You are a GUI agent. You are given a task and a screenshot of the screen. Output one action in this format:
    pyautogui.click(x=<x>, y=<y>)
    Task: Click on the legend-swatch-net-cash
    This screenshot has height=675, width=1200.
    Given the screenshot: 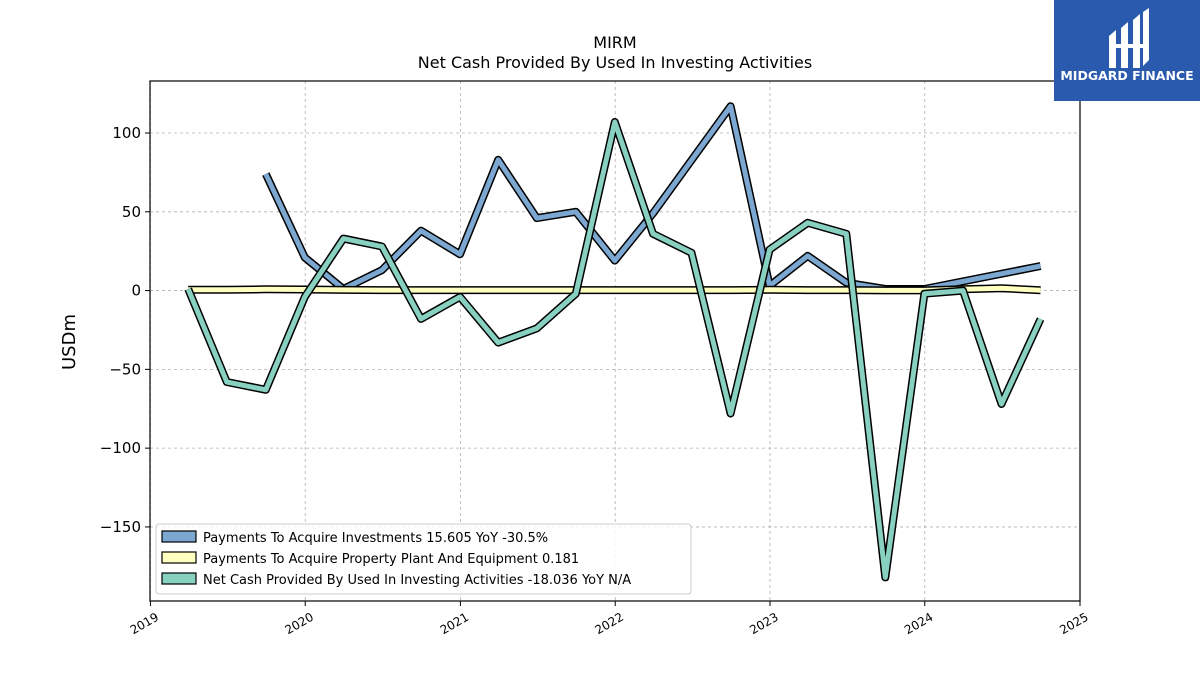 What is the action you would take?
    pyautogui.click(x=179, y=578)
    